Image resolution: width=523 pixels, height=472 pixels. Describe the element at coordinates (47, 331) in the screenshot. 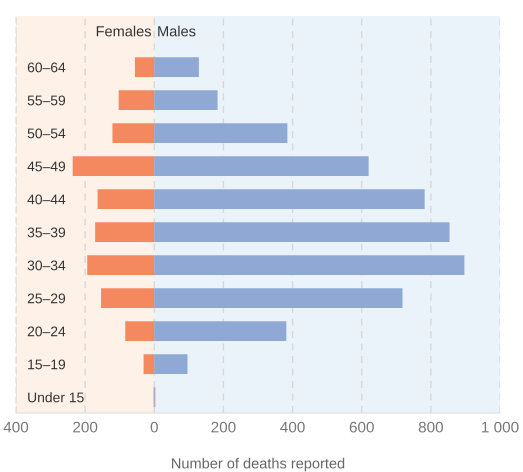

I see `y-tick-label: 20–24` at that location.